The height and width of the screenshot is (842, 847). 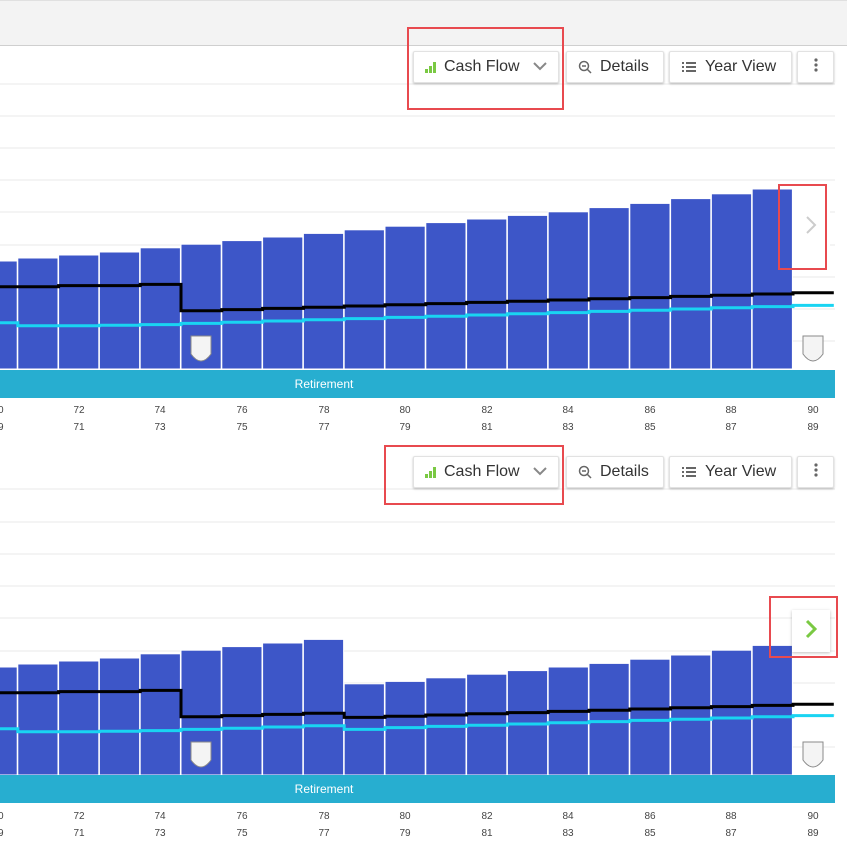 I want to click on age-axis-row-2: 69 71 73 75 77 79 81 83 85 87 89, so click(x=423, y=429).